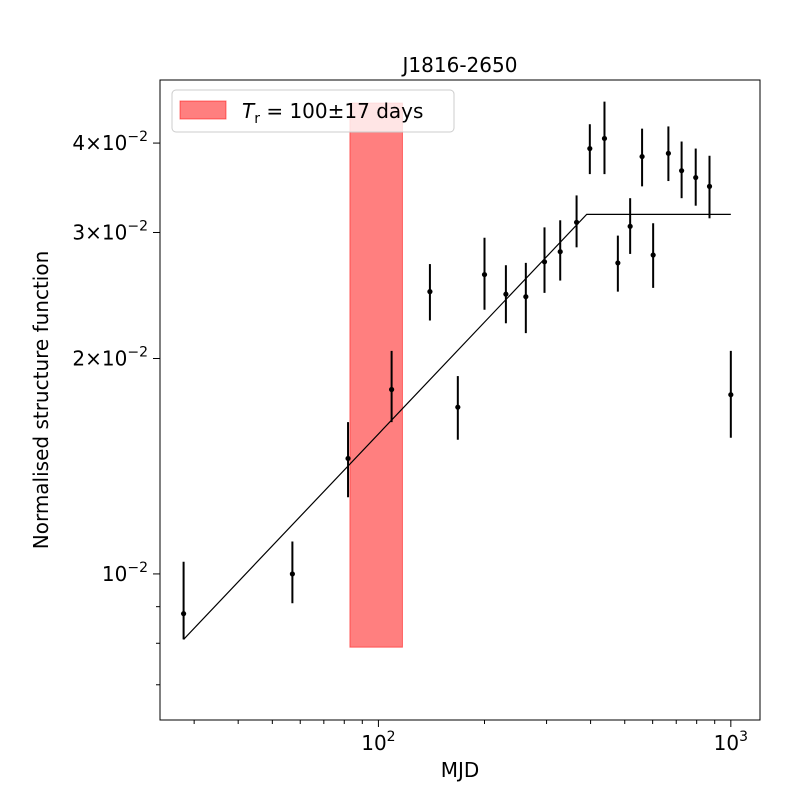 This screenshot has width=800, height=800. Describe the element at coordinates (41, 400) in the screenshot. I see `y-axis-title: Normalised structure function` at that location.